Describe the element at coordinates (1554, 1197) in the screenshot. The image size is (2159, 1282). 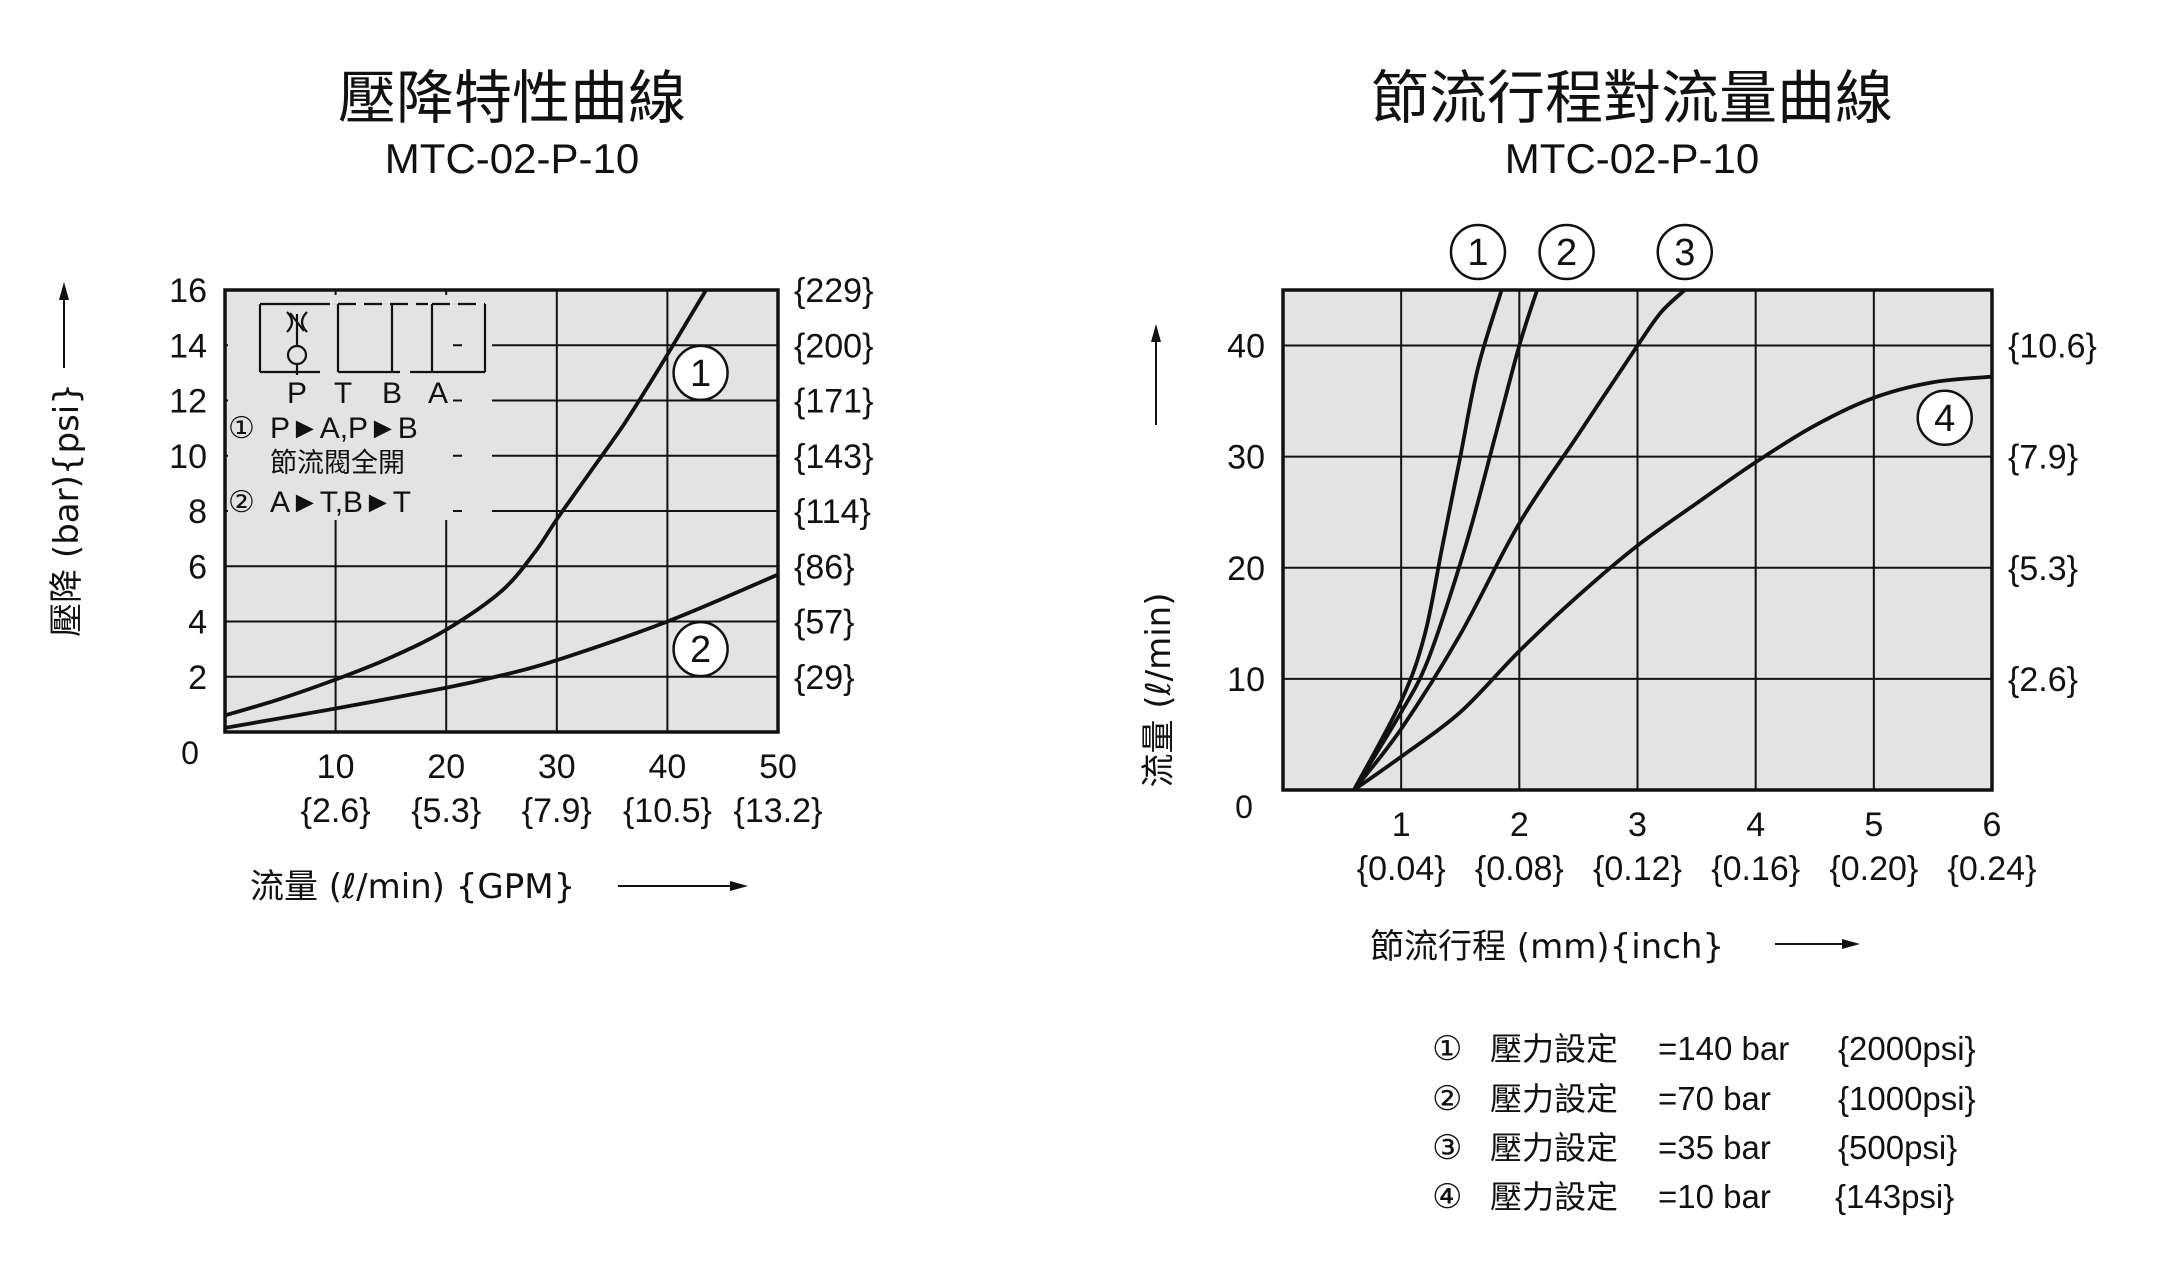
I see `footnote-4-label: 壓力設定` at that location.